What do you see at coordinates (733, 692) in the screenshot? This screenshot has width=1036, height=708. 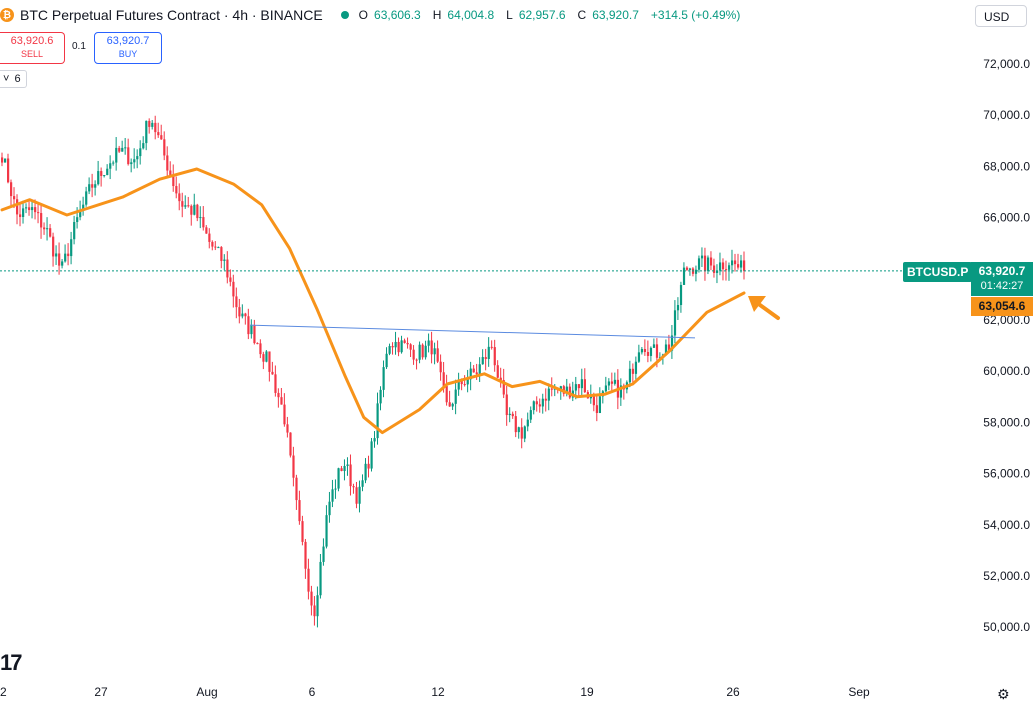 I see `time-tick-label: 26` at bounding box center [733, 692].